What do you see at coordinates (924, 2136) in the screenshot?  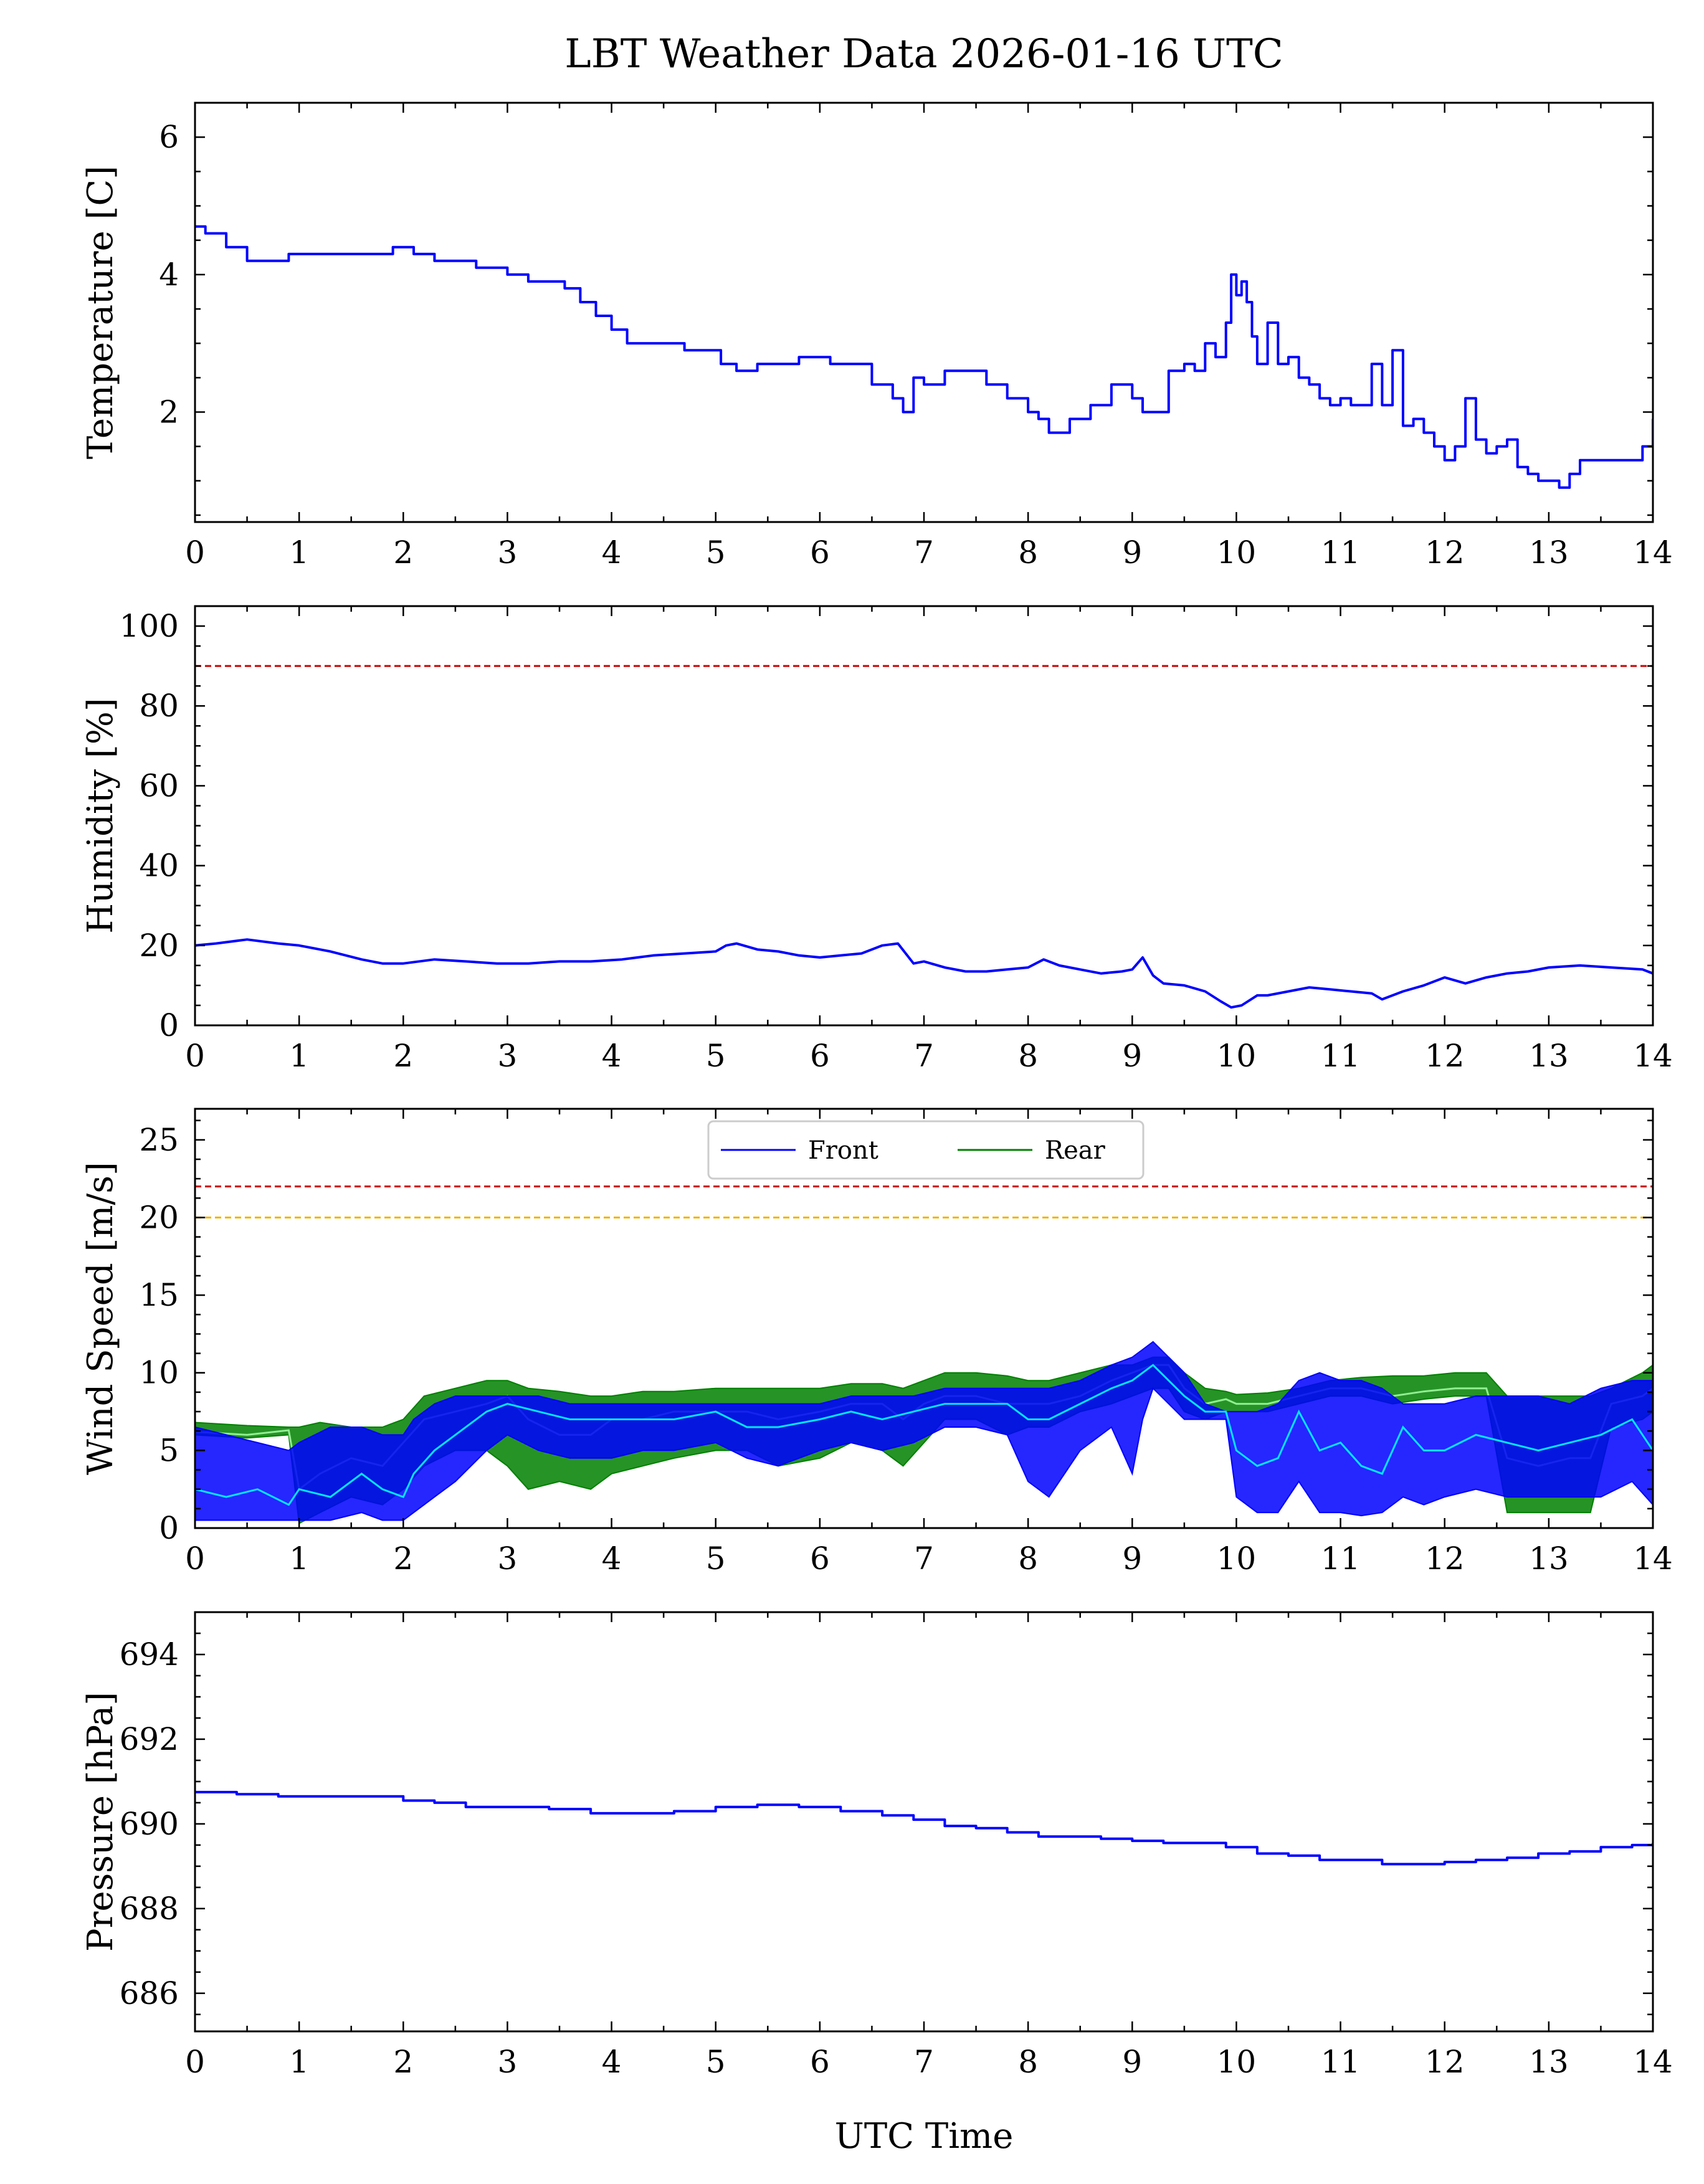 I see `x-axis-label: UTC Time` at bounding box center [924, 2136].